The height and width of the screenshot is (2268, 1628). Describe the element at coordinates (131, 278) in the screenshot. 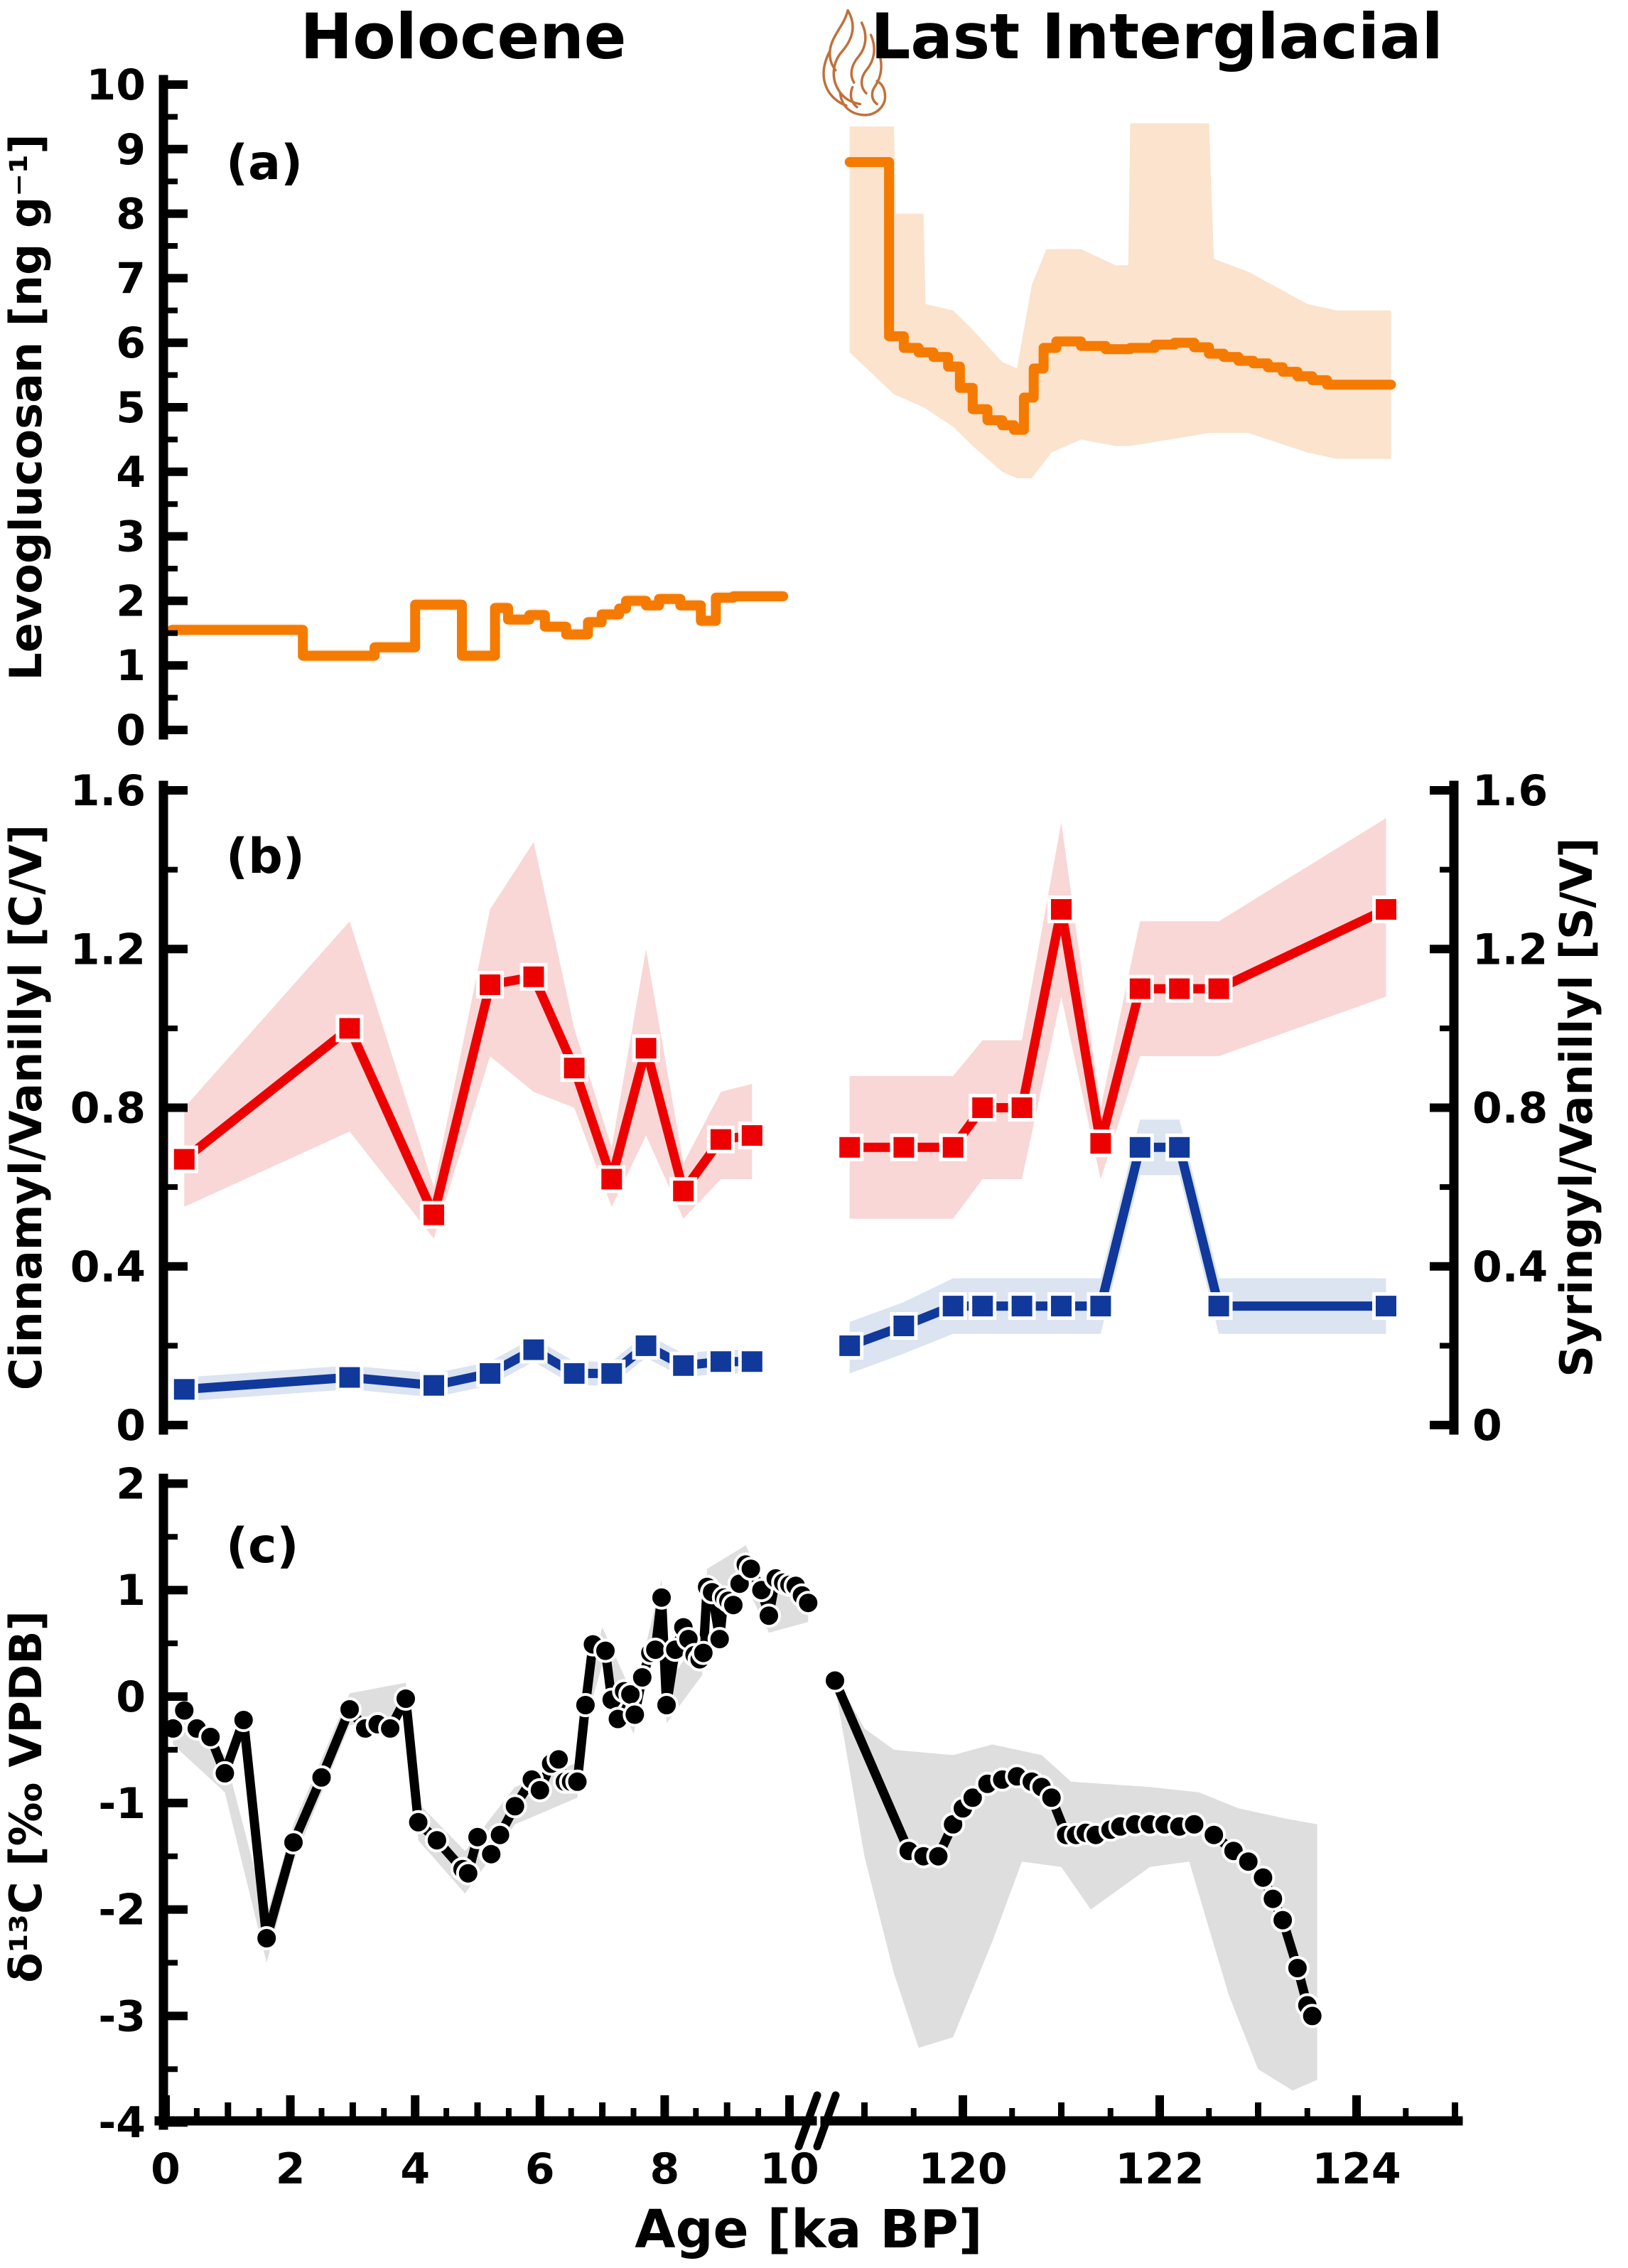

I see `tick-label: 7` at that location.